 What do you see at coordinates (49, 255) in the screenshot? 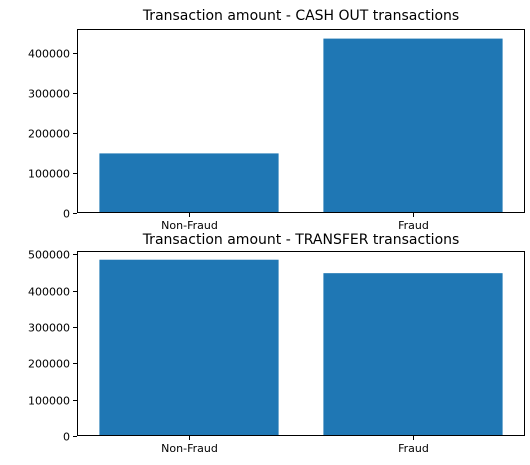
I see `y-tick-label: 500000` at bounding box center [49, 255].